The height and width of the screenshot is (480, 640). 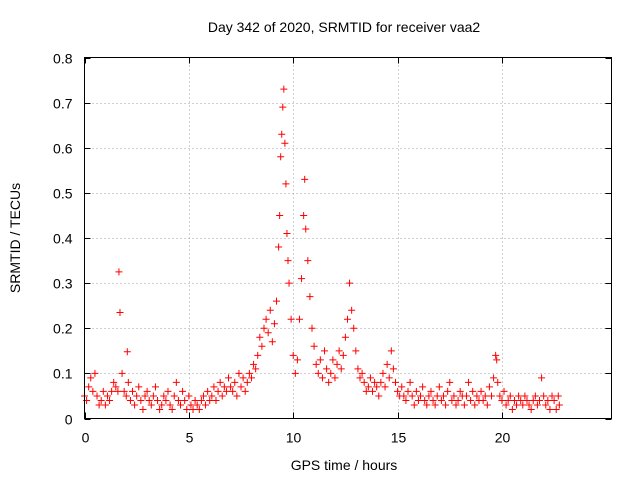 What do you see at coordinates (503, 438) in the screenshot?
I see `x-tick-label: 20` at bounding box center [503, 438].